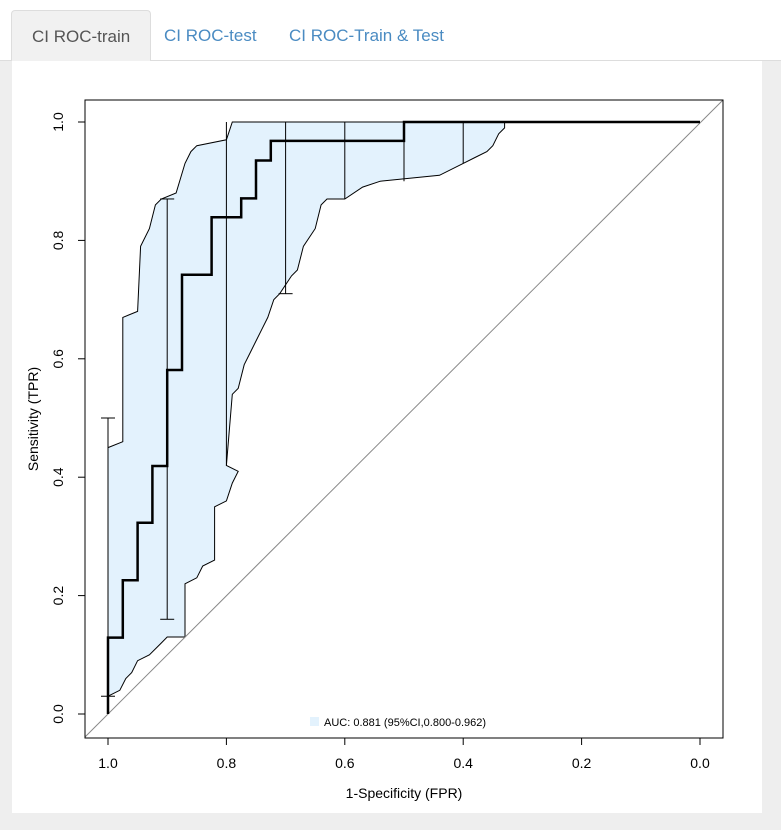  I want to click on x-tick-label-4: 0.2, so click(582, 763).